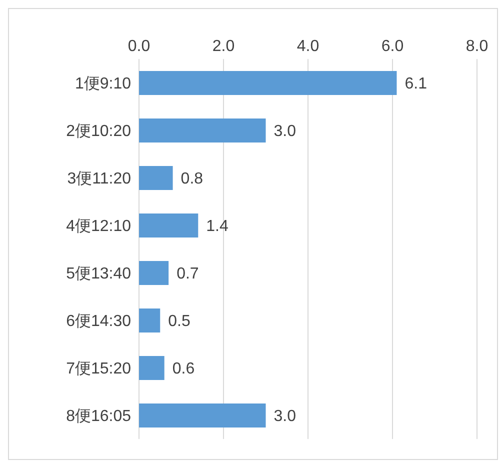 The image size is (504, 466). I want to click on data-label: 0.6, so click(183, 369).